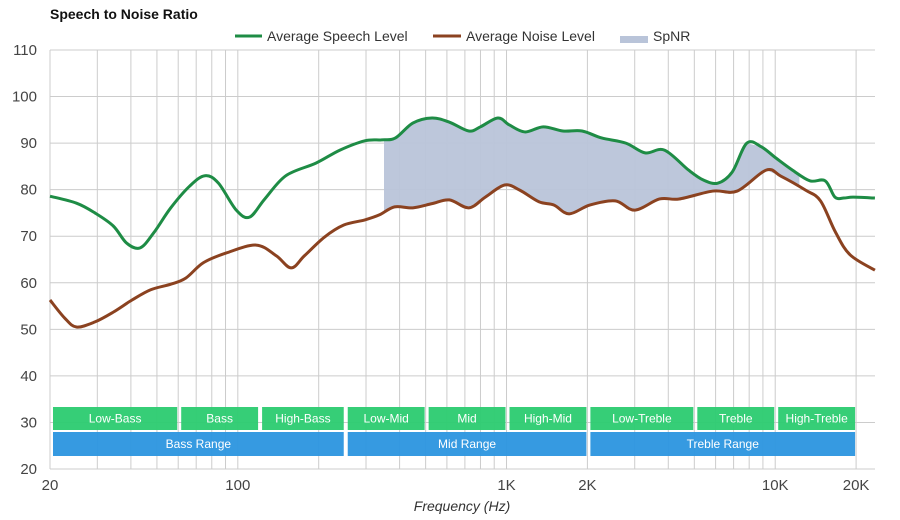  Describe the element at coordinates (24, 97) in the screenshot. I see `y-tick-label: 100` at that location.